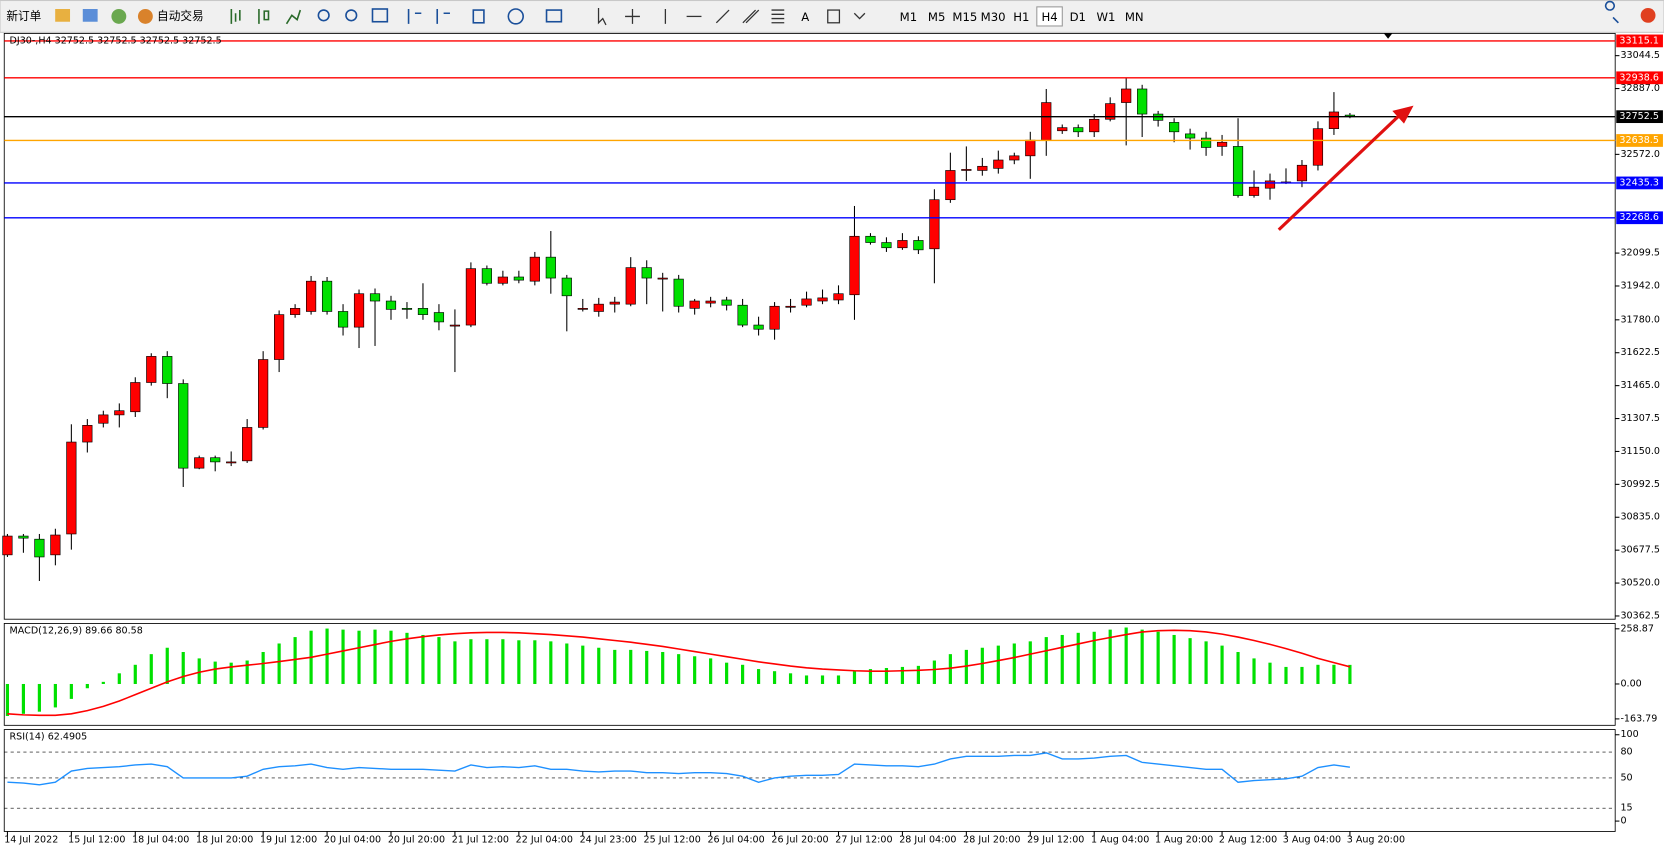 Image resolution: width=1664 pixels, height=850 pixels. I want to click on x-tick-label: 18 Jul 20:00, so click(224, 839).